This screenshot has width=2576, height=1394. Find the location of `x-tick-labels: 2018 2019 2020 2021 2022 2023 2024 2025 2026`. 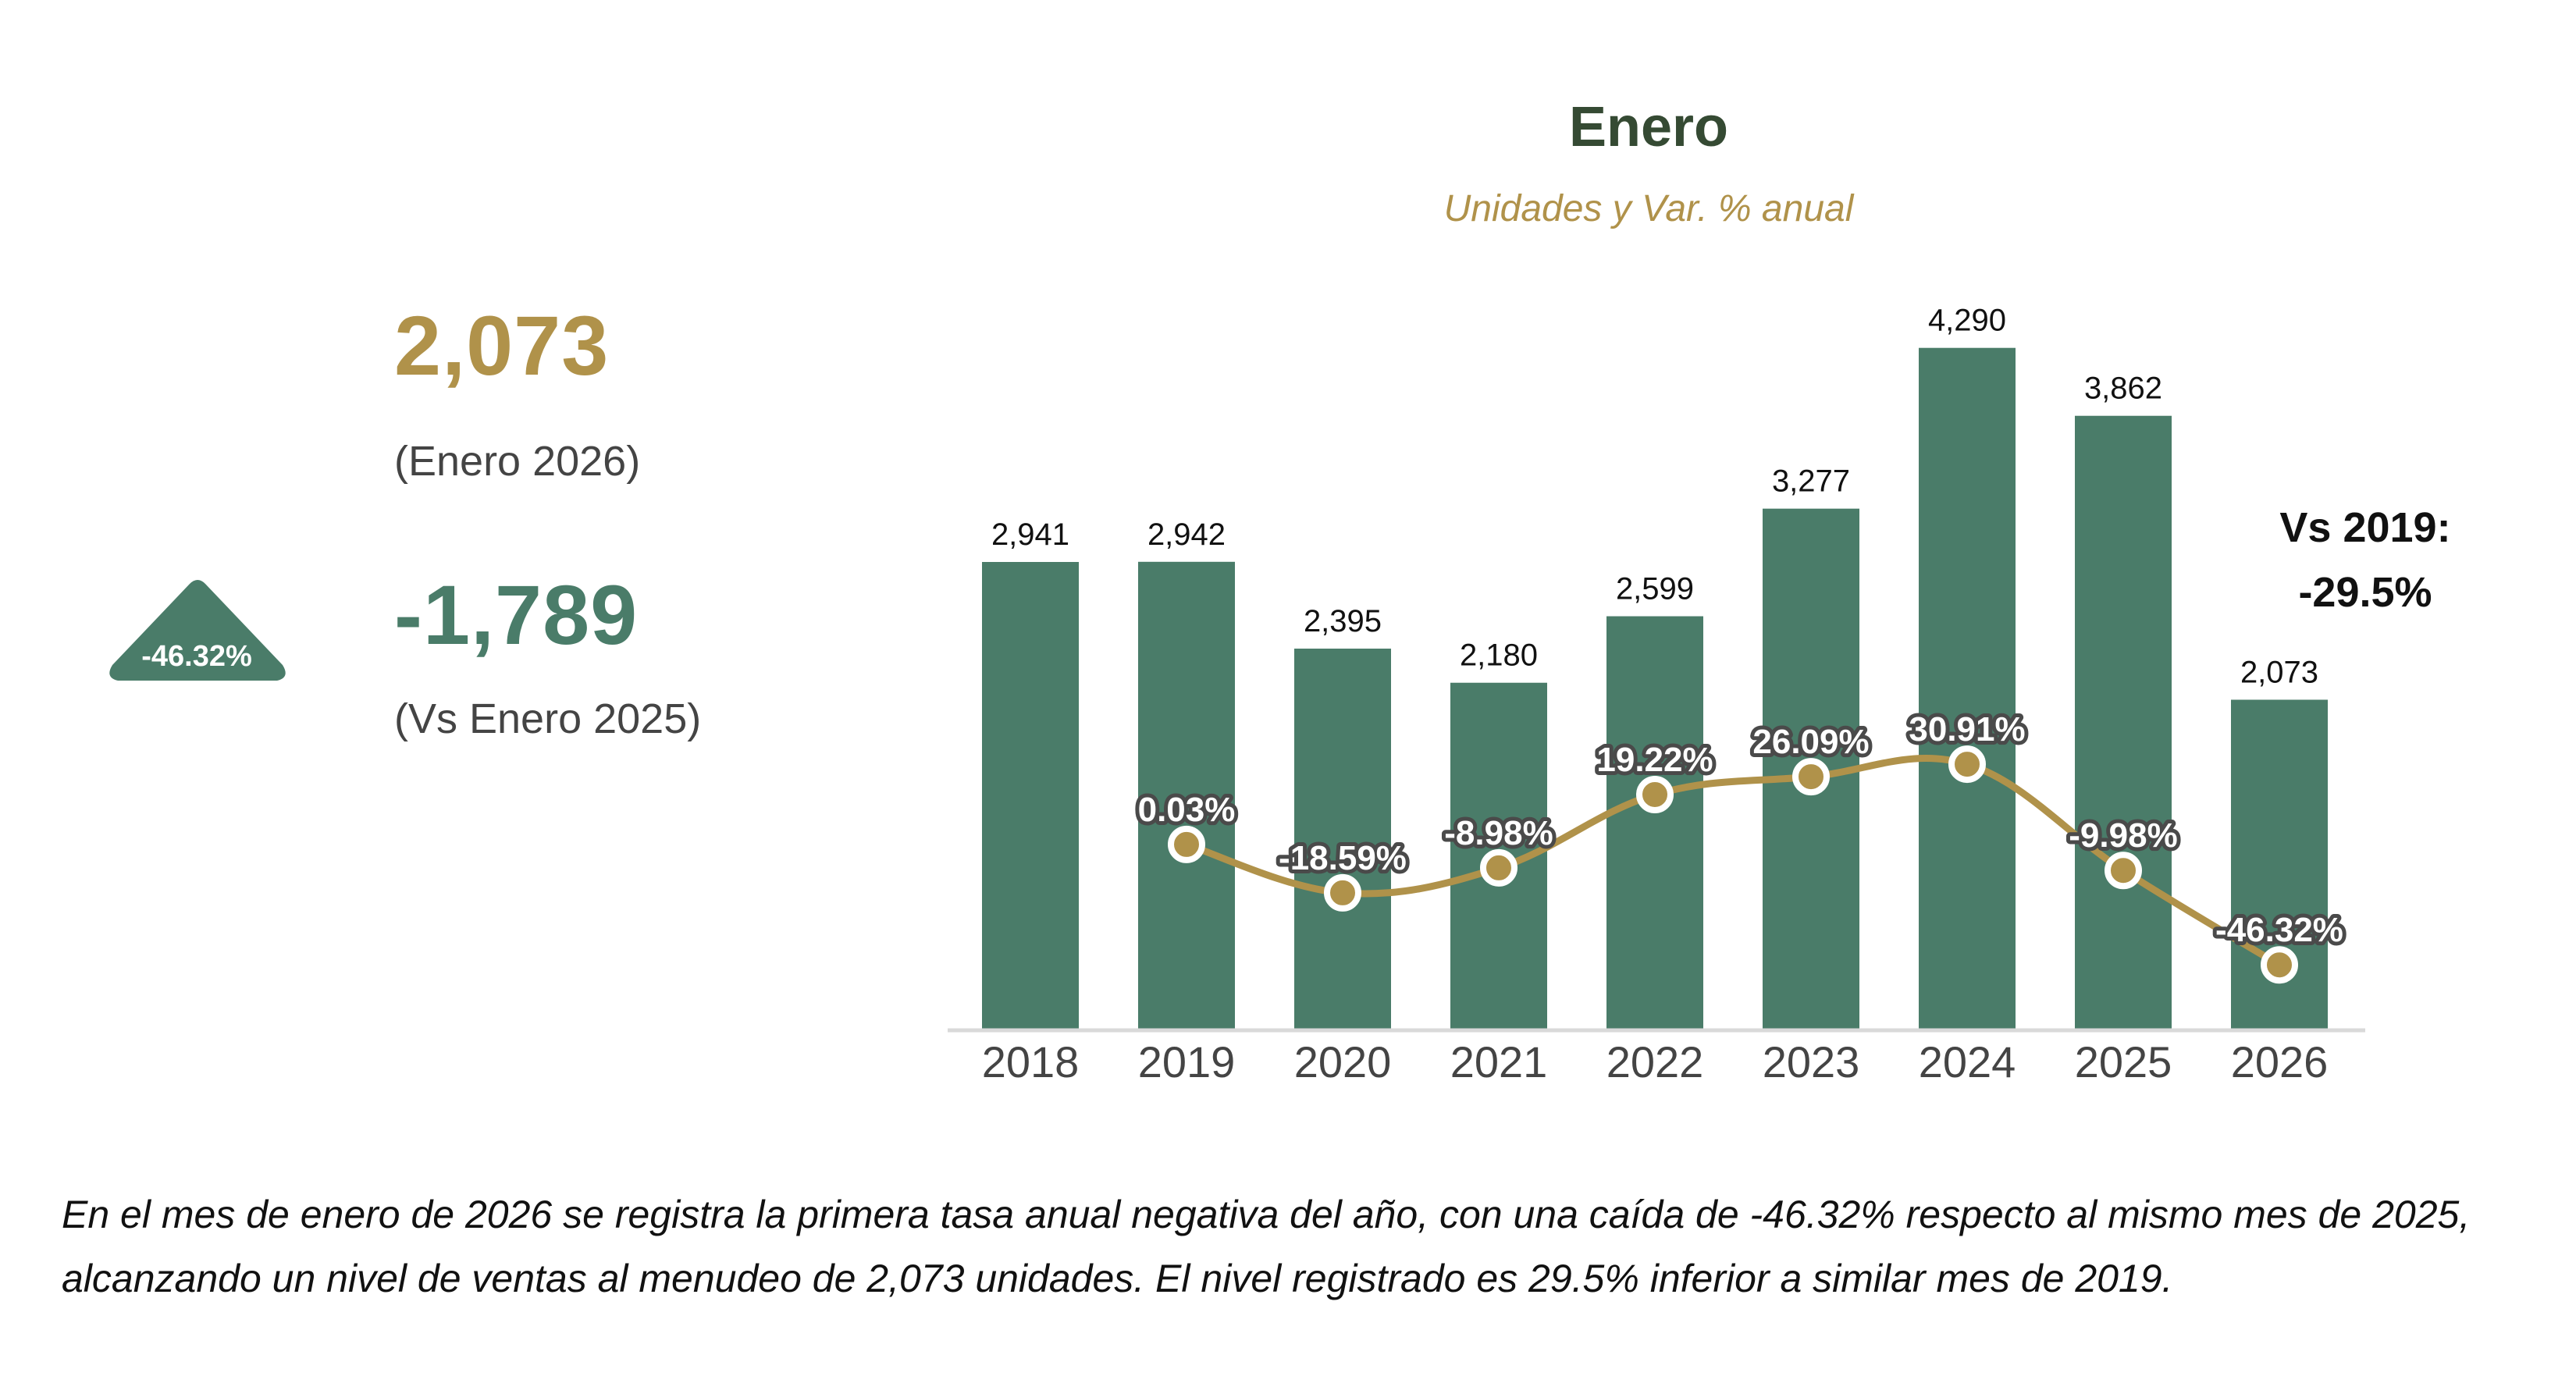

x-tick-labels: 2018 2019 2020 2021 2022 2023 2024 2025 2026 is located at coordinates (1656, 1061).